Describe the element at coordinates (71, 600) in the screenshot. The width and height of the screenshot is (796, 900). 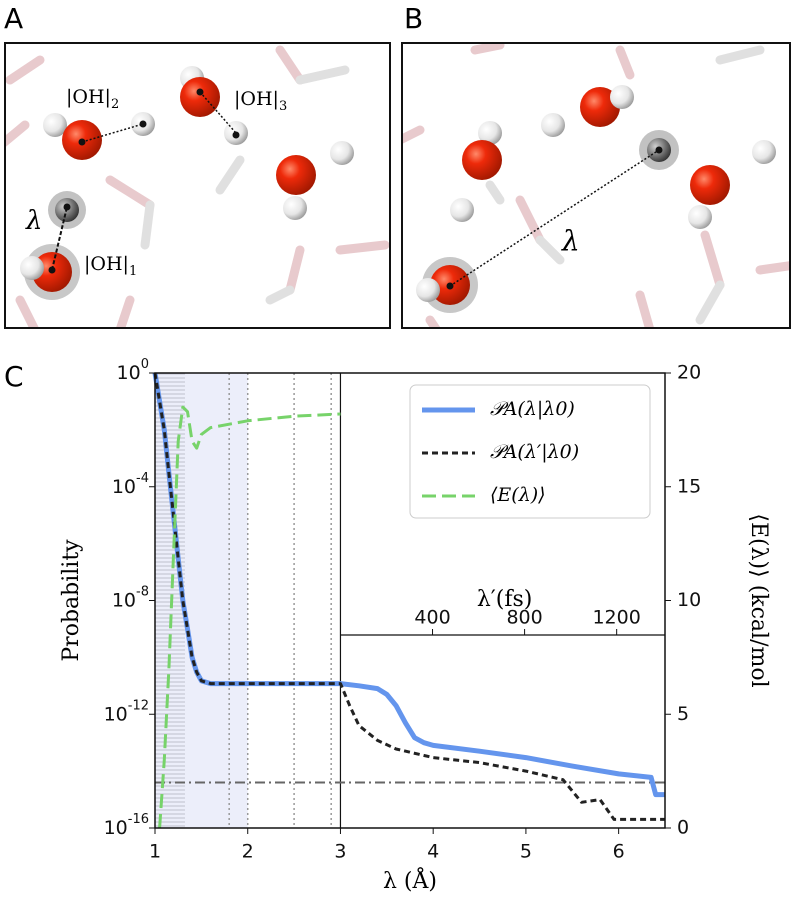
I see `y-axis-label: Probability` at that location.